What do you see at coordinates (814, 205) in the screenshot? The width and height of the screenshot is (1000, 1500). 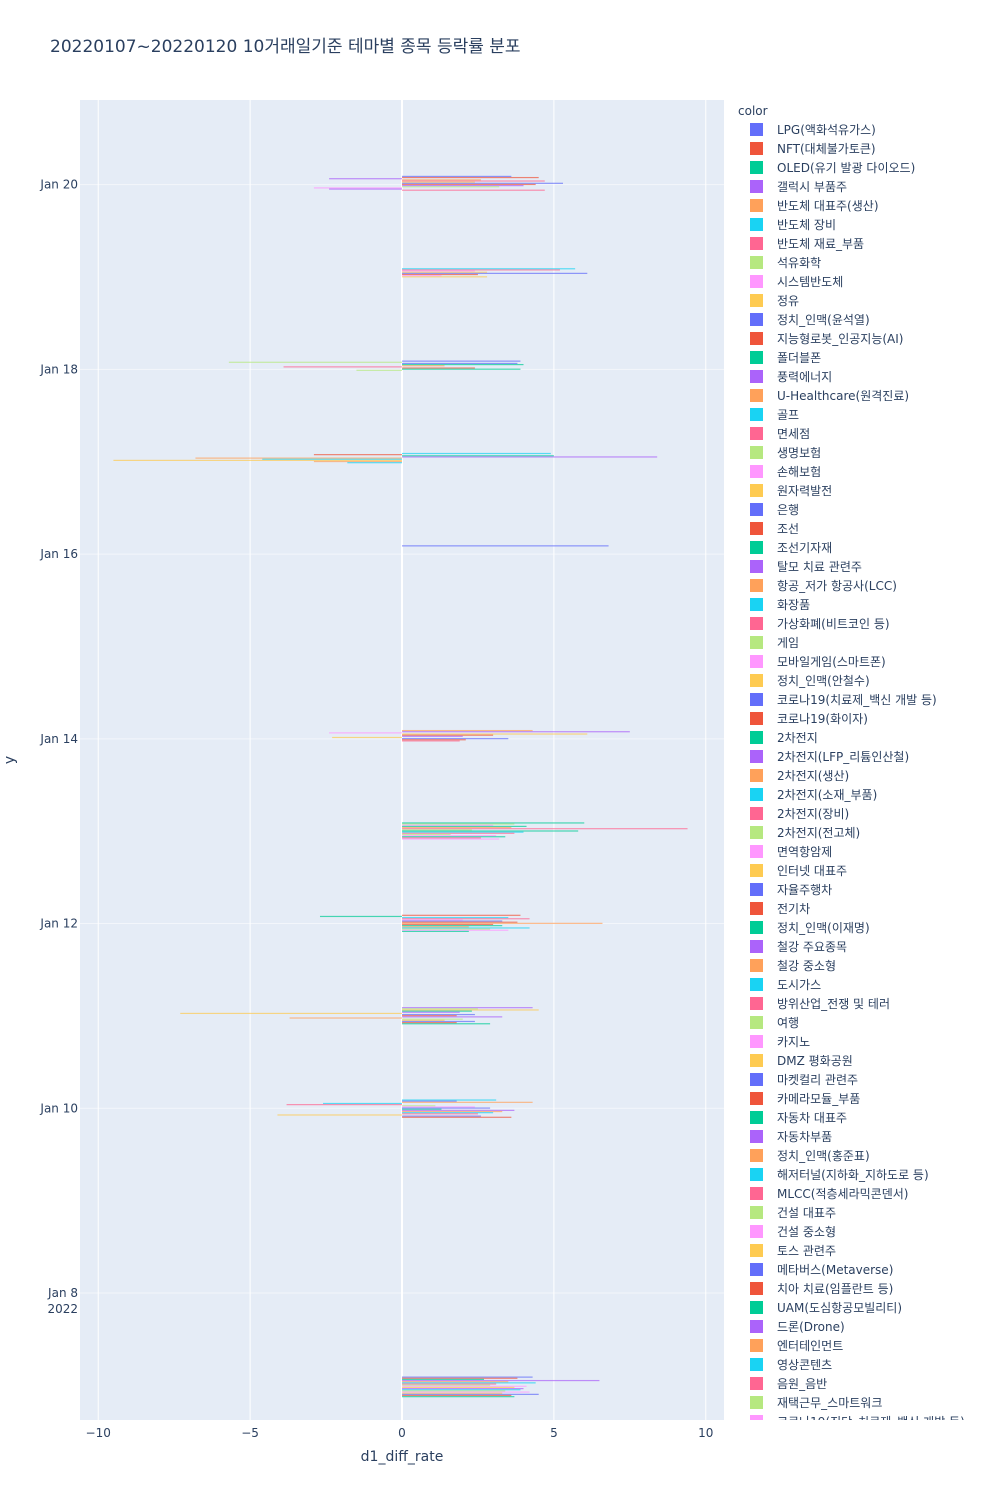 I see `legend-item: 반도체 대표주(생산)` at bounding box center [814, 205].